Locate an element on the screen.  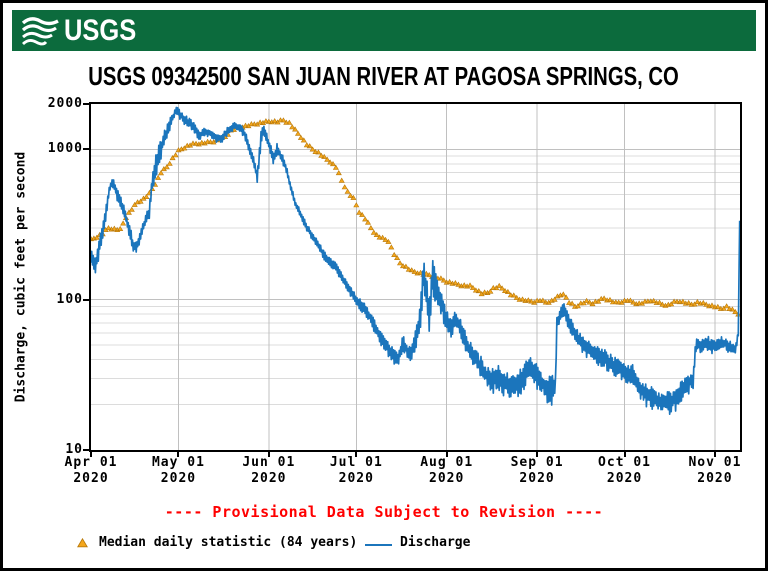
y-tick-label-100: 100 is located at coordinates (69, 299).